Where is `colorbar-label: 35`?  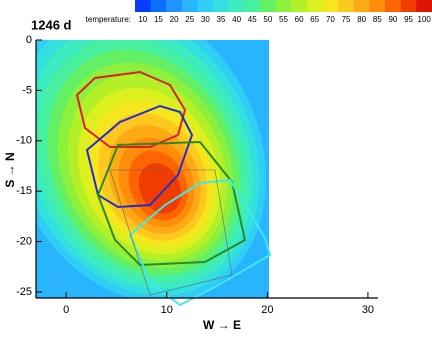 colorbar-label: 35 is located at coordinates (221, 19).